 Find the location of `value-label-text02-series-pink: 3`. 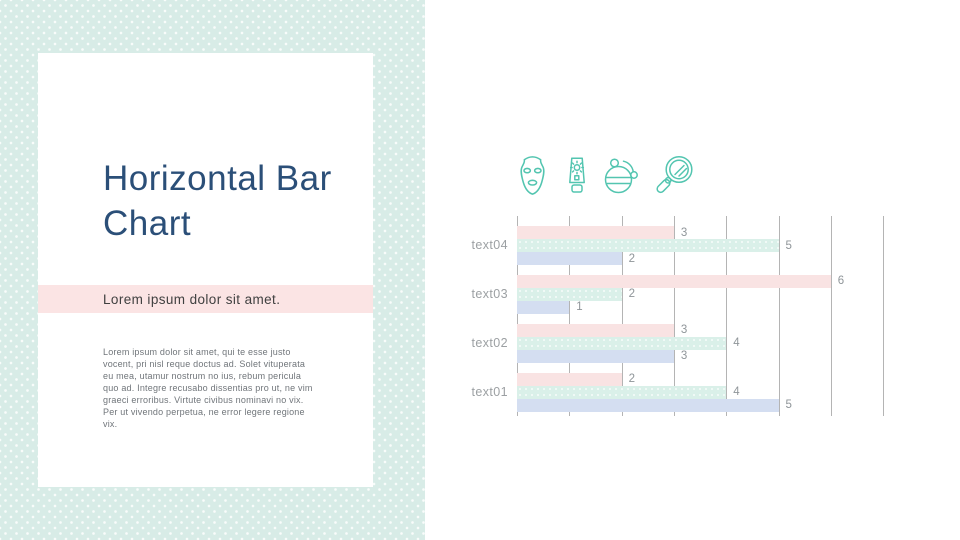

value-label-text02-series-pink: 3 is located at coordinates (684, 330).